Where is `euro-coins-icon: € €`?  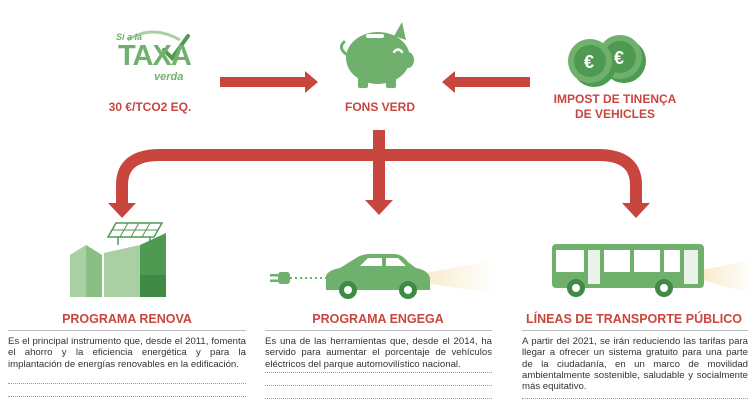 euro-coins-icon: € € is located at coordinates (607, 61).